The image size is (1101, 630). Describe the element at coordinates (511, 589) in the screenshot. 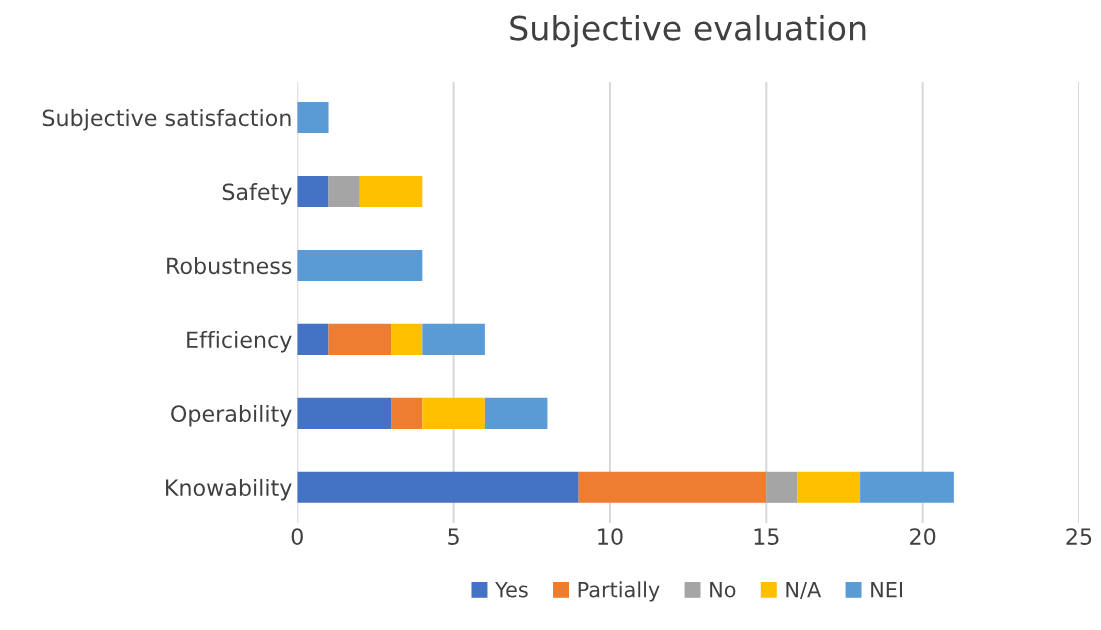

I see `legend-label: Yes` at that location.